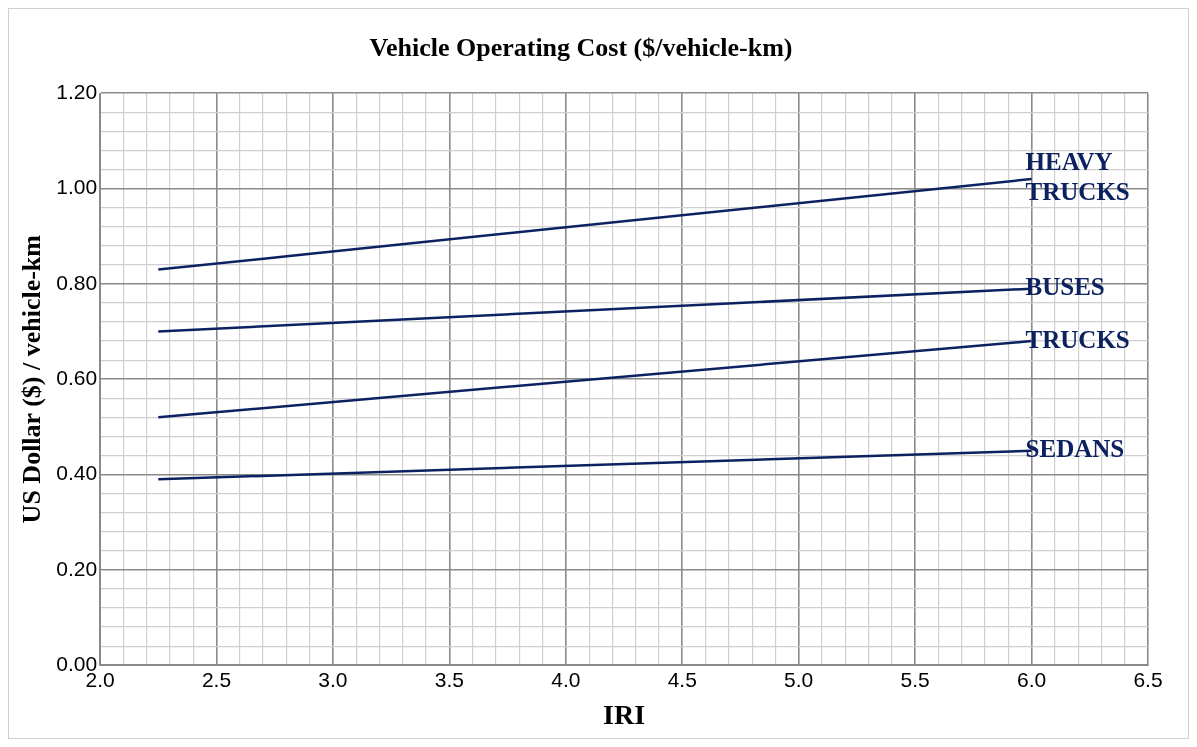 This screenshot has width=1197, height=747. Describe the element at coordinates (915, 679) in the screenshot. I see `x-tick-label: 5.5` at that location.